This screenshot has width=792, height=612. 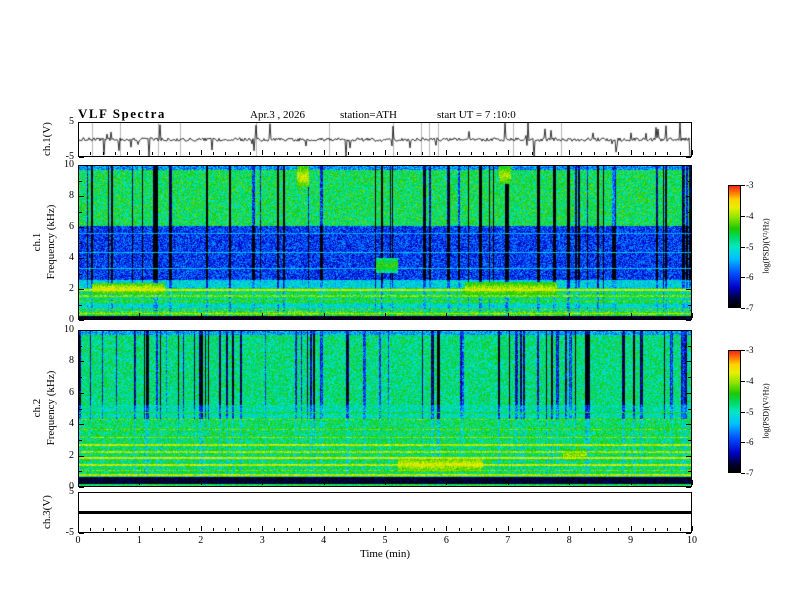 I want to click on colorbar-tick-label: -7, so click(x=750, y=308).